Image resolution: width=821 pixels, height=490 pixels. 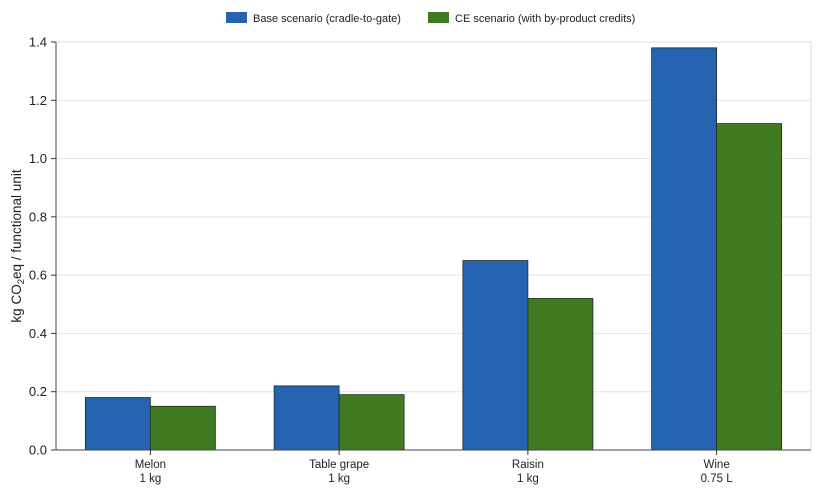 I want to click on y-axis-title-suffix: eq / functional unit, so click(x=16, y=224).